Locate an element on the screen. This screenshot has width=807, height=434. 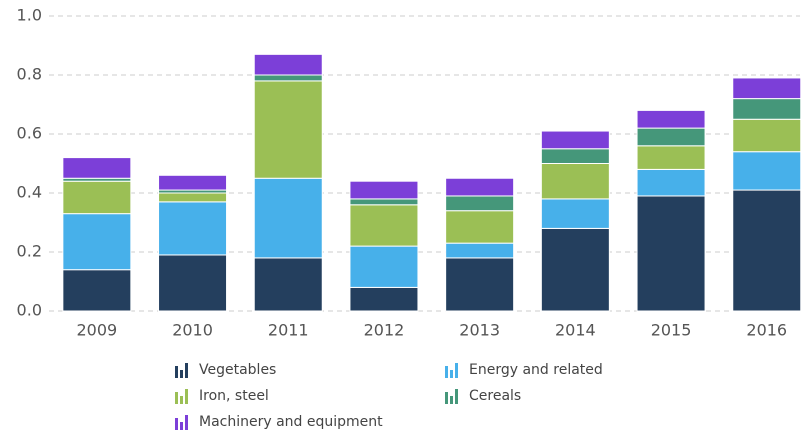
y-tick-label: 0.8 is located at coordinates (29, 74).